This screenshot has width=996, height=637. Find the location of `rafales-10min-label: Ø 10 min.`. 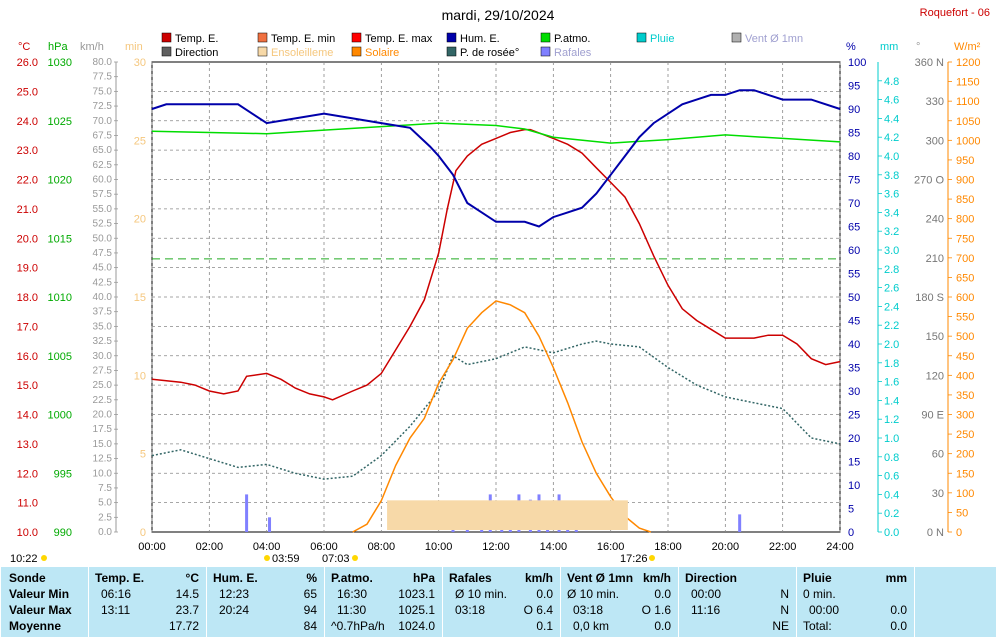

rafales-10min-label: Ø 10 min. is located at coordinates (481, 594).